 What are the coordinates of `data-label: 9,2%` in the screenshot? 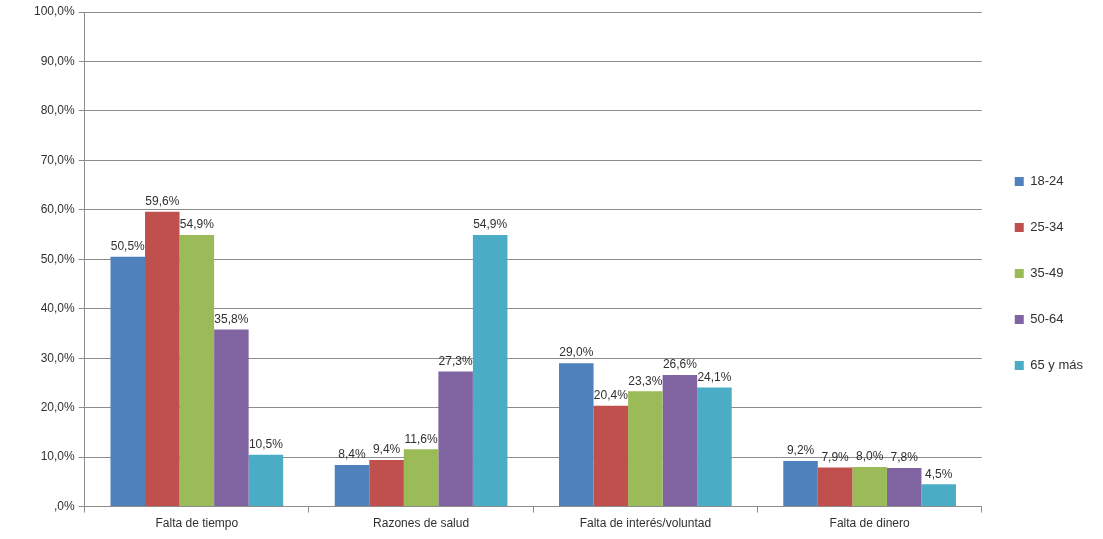 It's located at (800, 450).